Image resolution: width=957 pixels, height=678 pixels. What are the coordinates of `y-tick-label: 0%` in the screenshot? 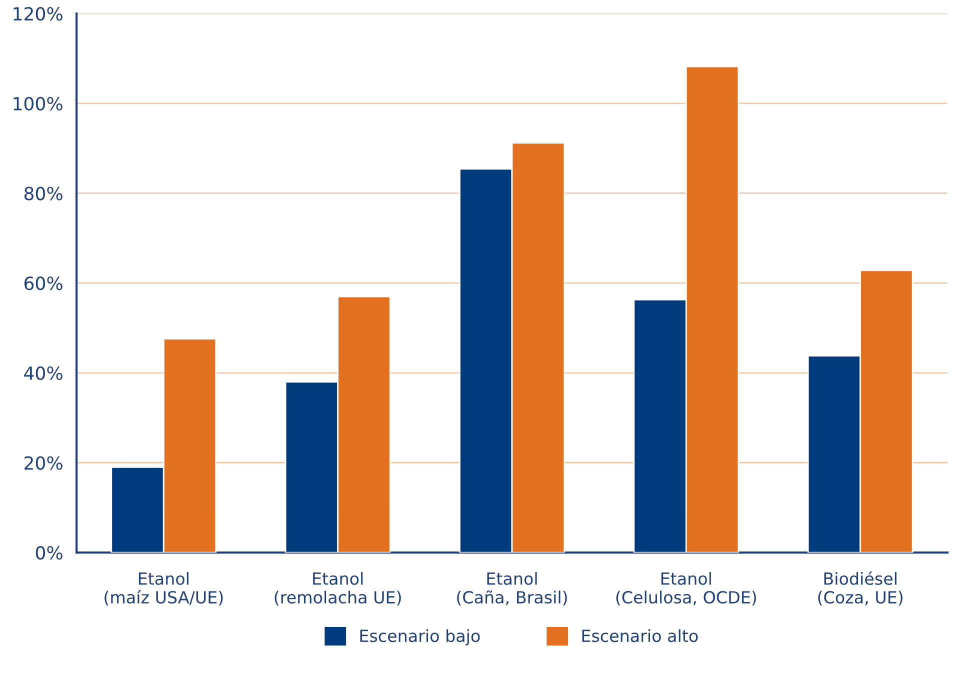 It's located at (49, 553).